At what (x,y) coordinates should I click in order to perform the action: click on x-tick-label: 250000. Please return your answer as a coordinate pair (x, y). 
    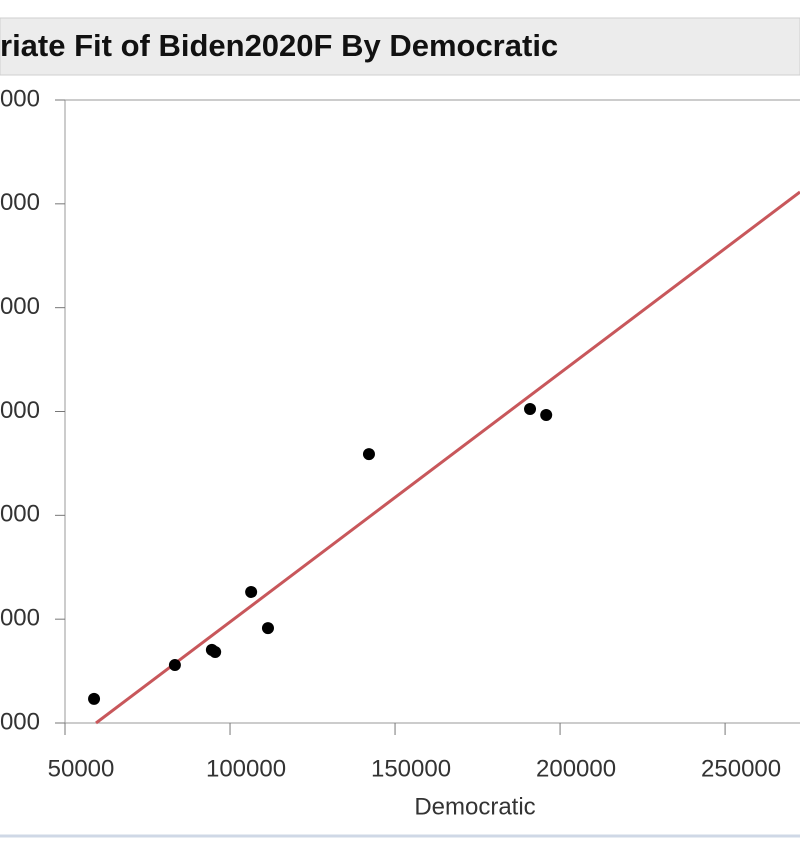
    Looking at the image, I should click on (741, 768).